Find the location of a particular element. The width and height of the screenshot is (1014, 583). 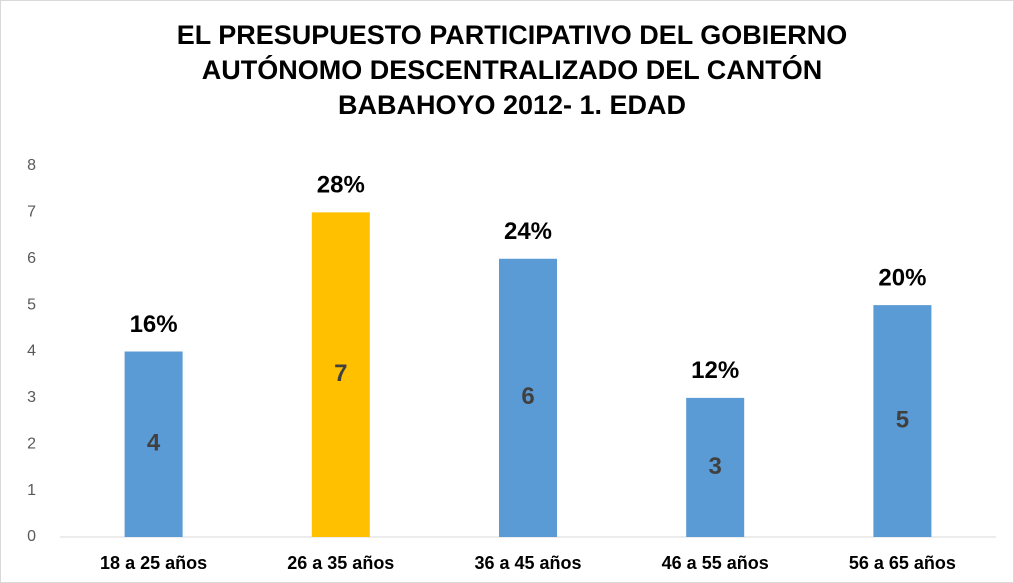

y-tick-label: 5 is located at coordinates (31, 304).